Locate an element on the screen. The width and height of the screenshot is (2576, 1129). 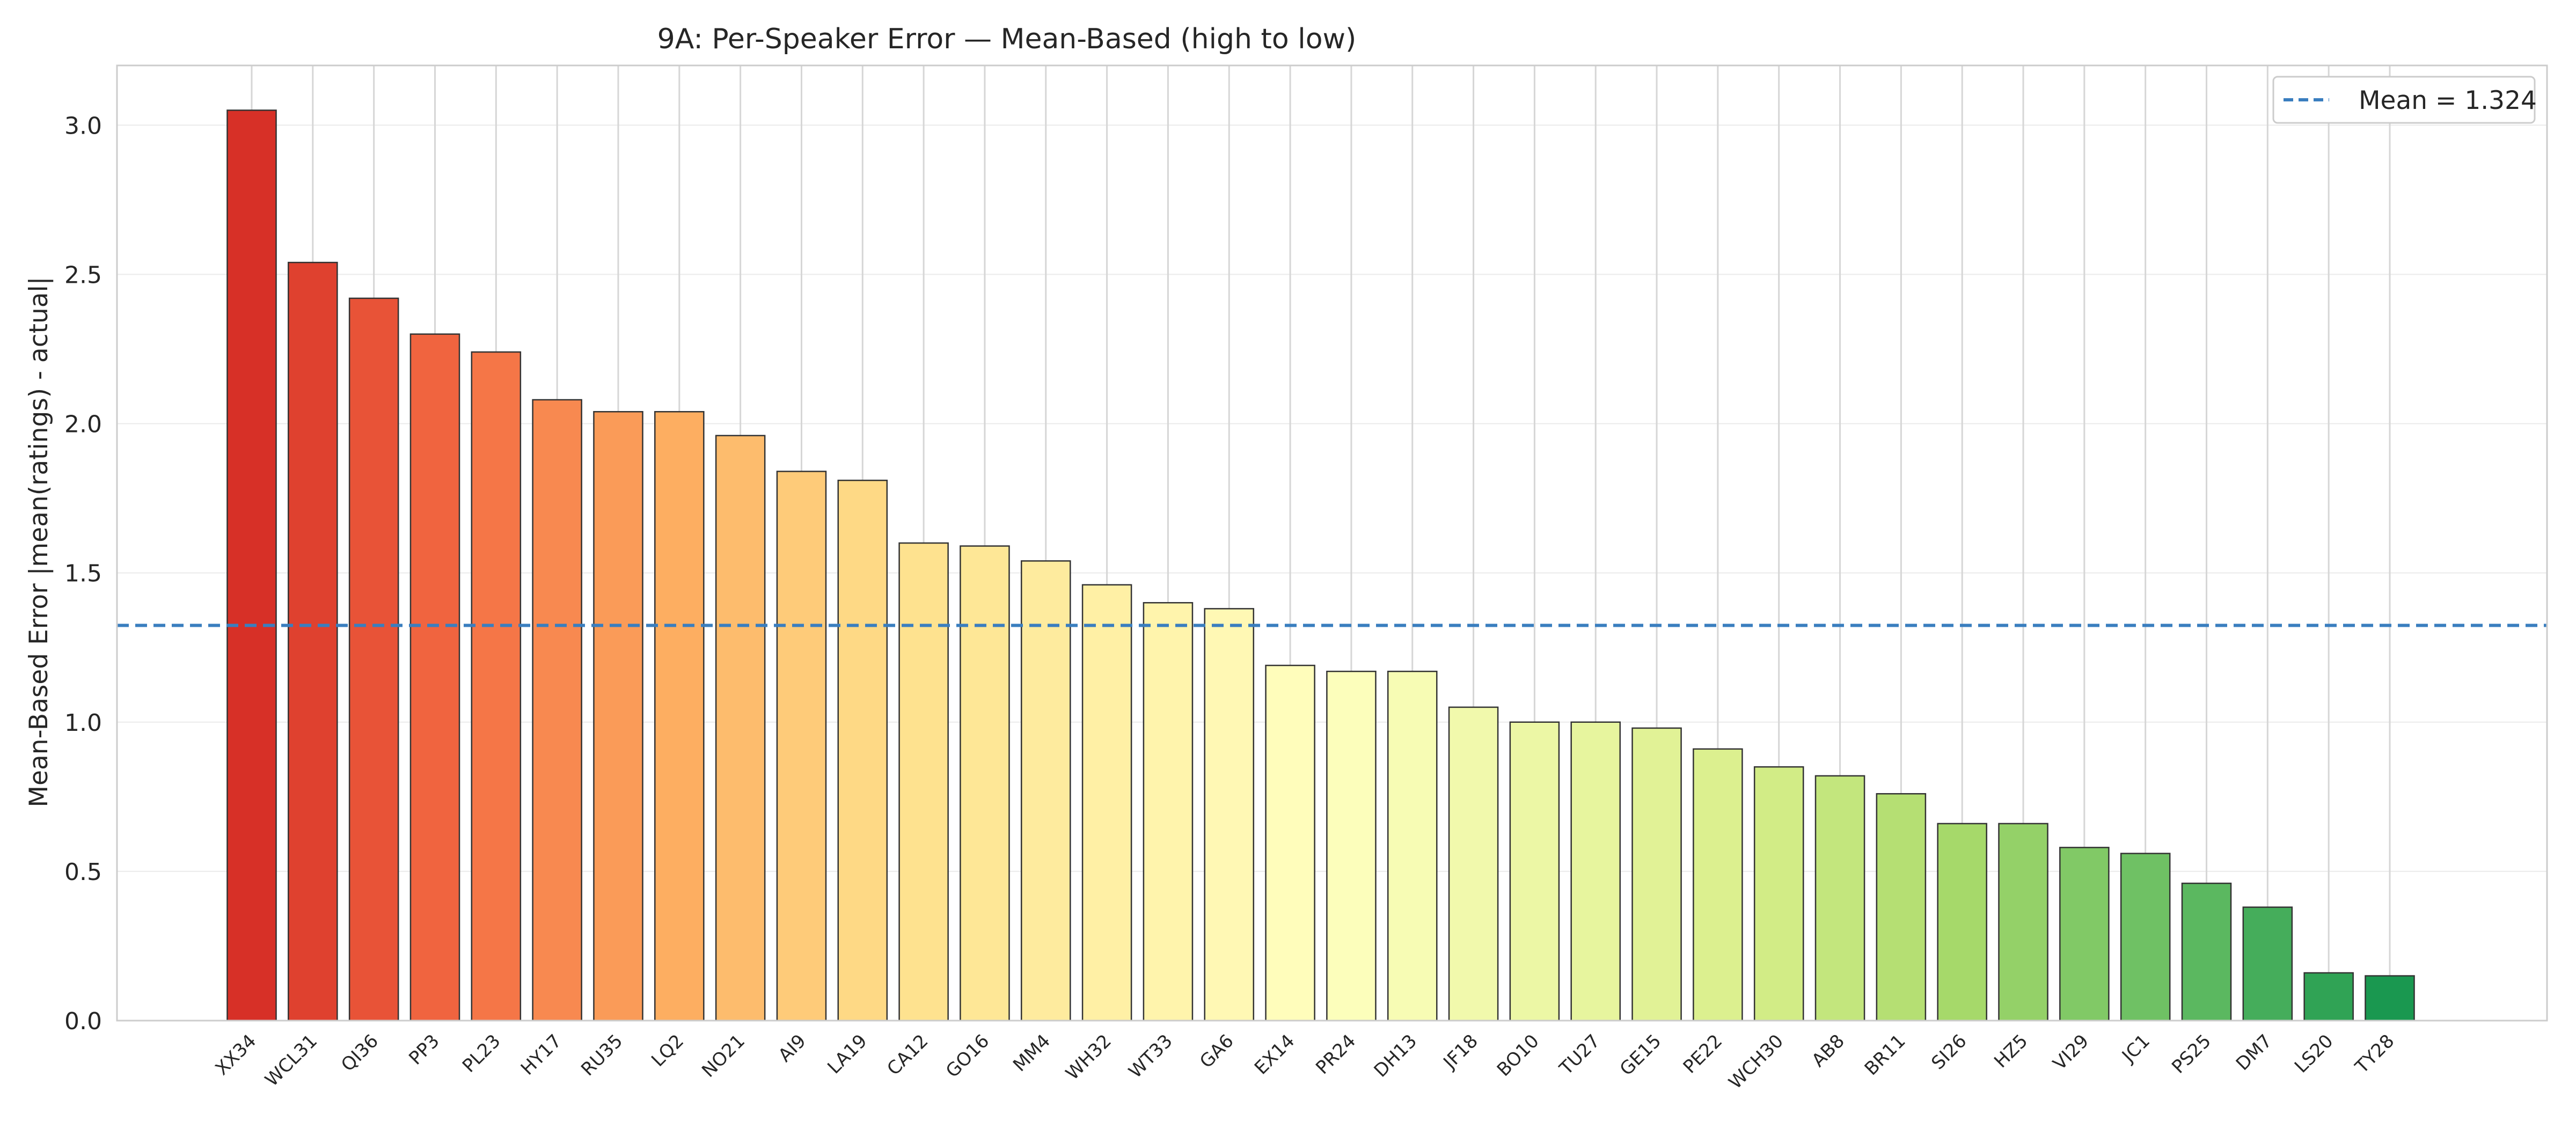
y-tick-label: 1.5 is located at coordinates (83, 574).